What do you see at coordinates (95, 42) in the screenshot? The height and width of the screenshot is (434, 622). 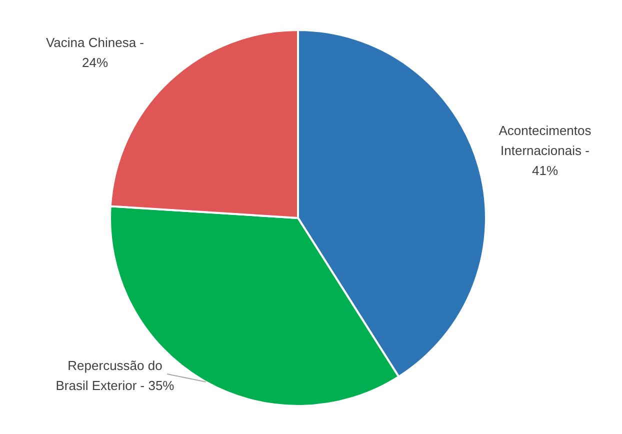 I see `slice-label: Vacina Chinesa -` at bounding box center [95, 42].